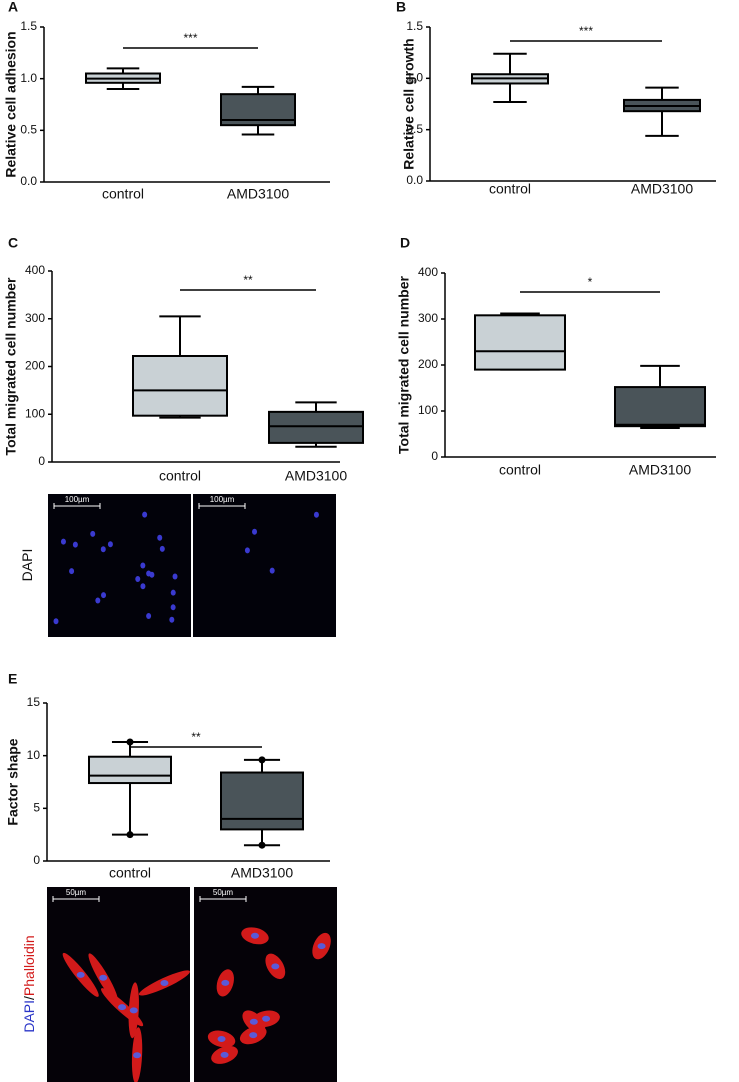 Image resolution: width=739 pixels, height=1082 pixels. Describe the element at coordinates (27, 565) in the screenshot. I see `stain-label: DAPI` at that location.